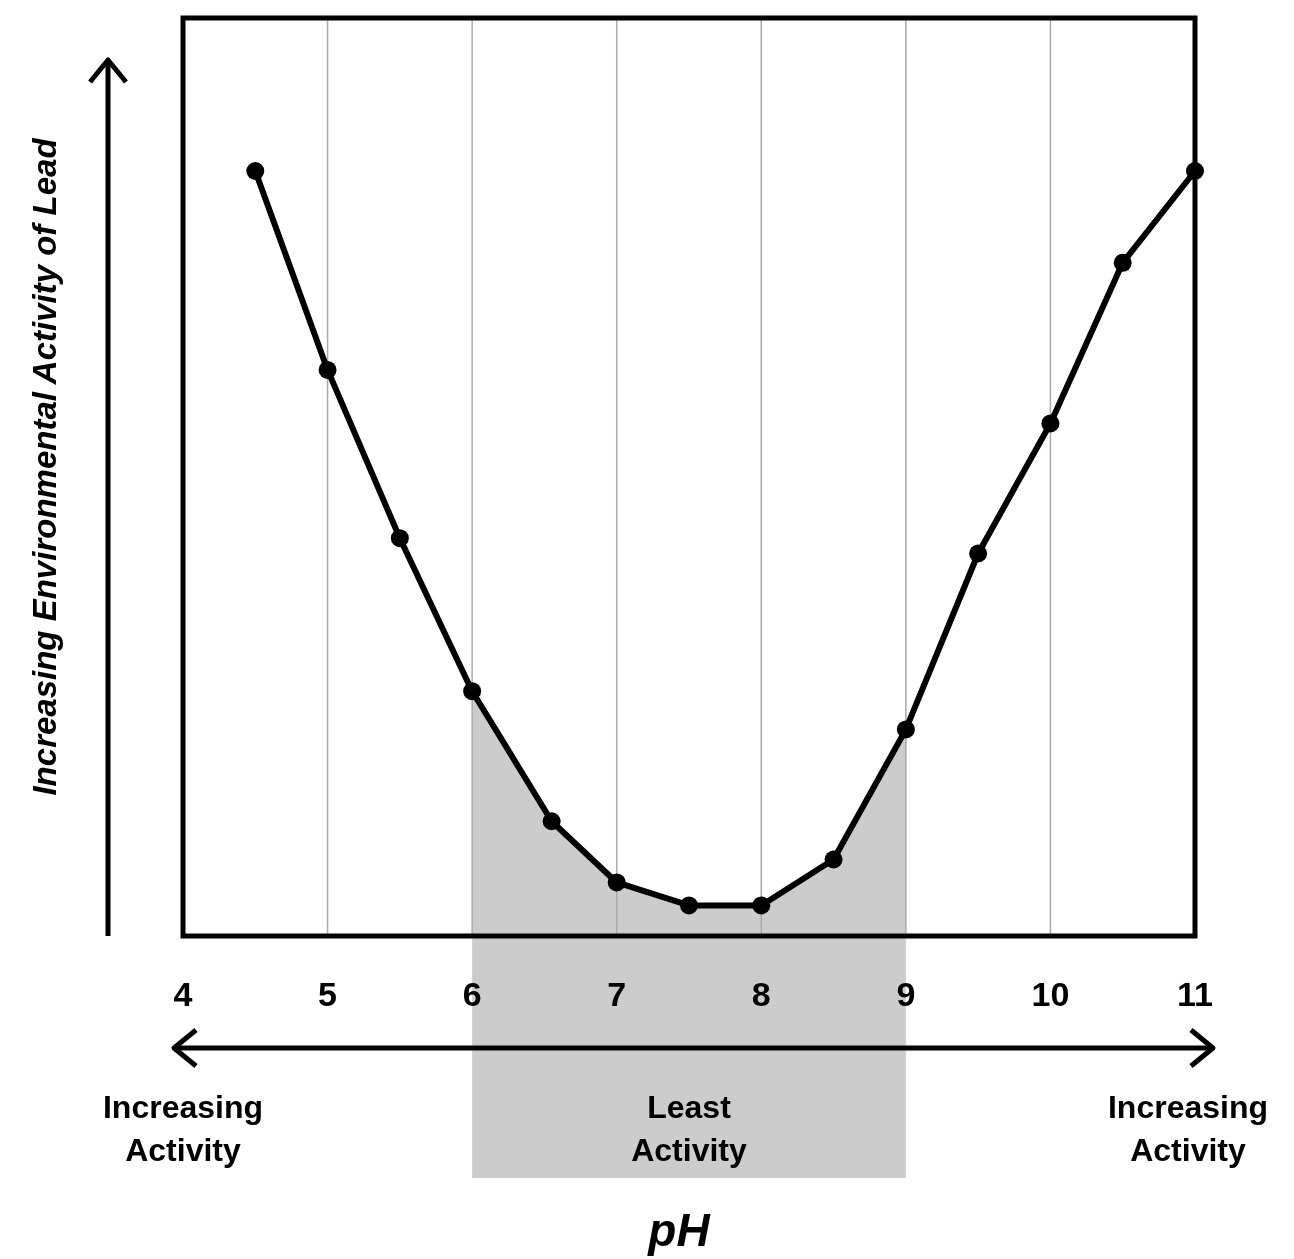 The image size is (1294, 1259). What do you see at coordinates (328, 994) in the screenshot?
I see `x-tick-label: 5` at bounding box center [328, 994].